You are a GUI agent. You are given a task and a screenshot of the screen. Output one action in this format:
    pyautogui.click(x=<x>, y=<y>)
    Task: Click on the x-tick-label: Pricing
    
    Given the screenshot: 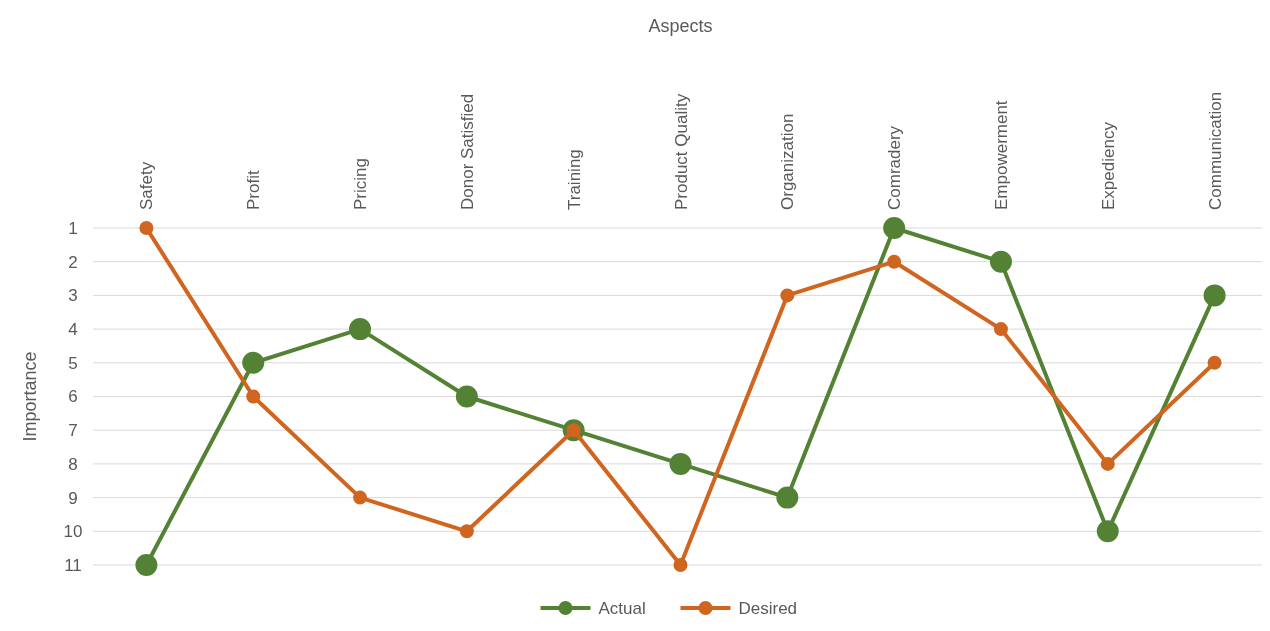 What is the action you would take?
    pyautogui.click(x=361, y=184)
    